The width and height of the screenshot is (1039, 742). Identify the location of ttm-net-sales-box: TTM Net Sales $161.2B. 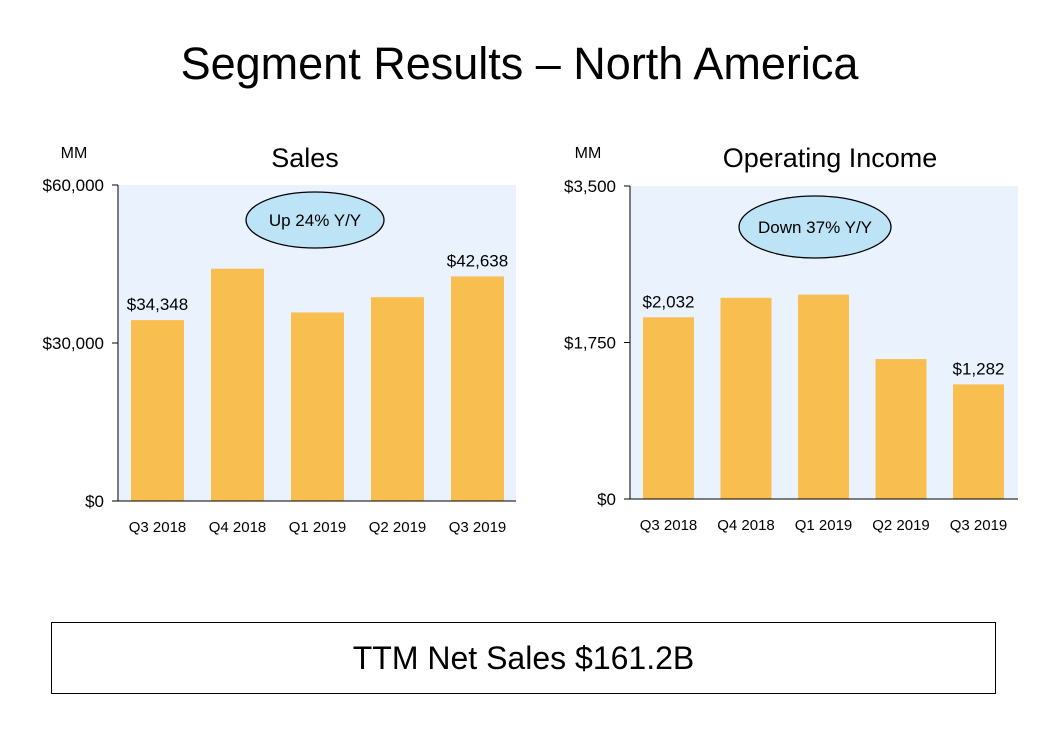
(523, 658).